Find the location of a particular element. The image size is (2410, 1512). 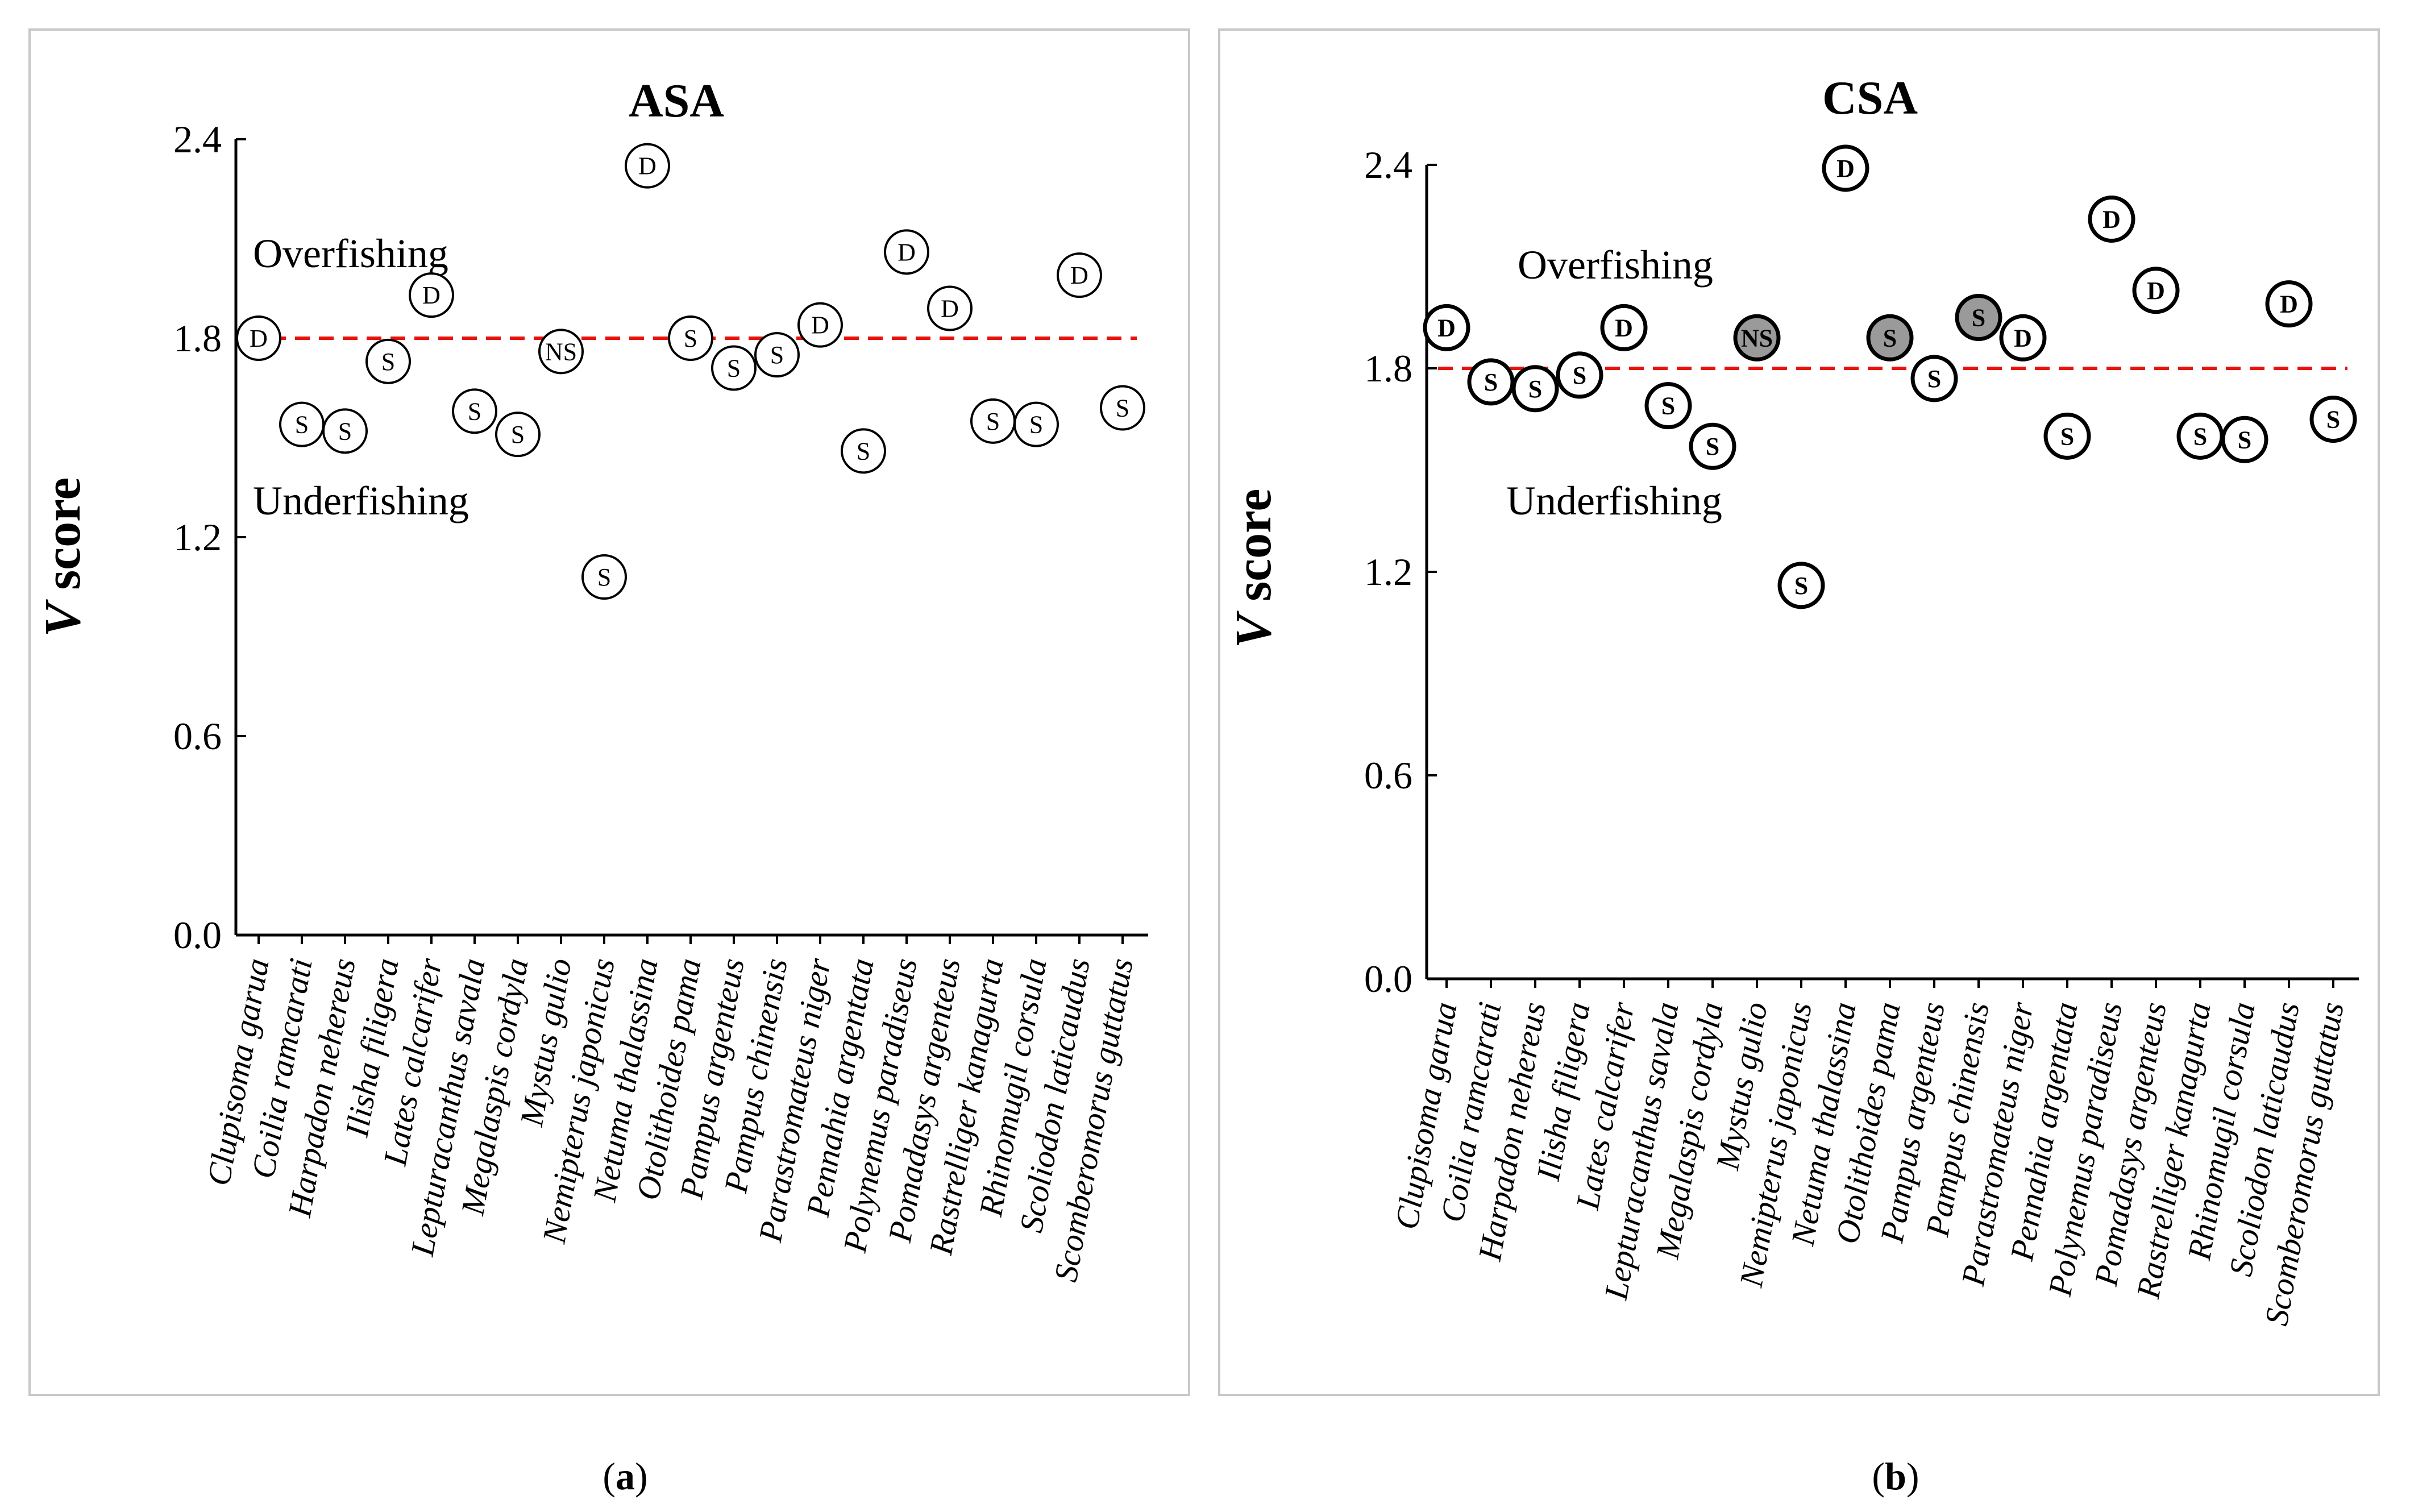

y-tick-label: 0.6 is located at coordinates (197, 737).